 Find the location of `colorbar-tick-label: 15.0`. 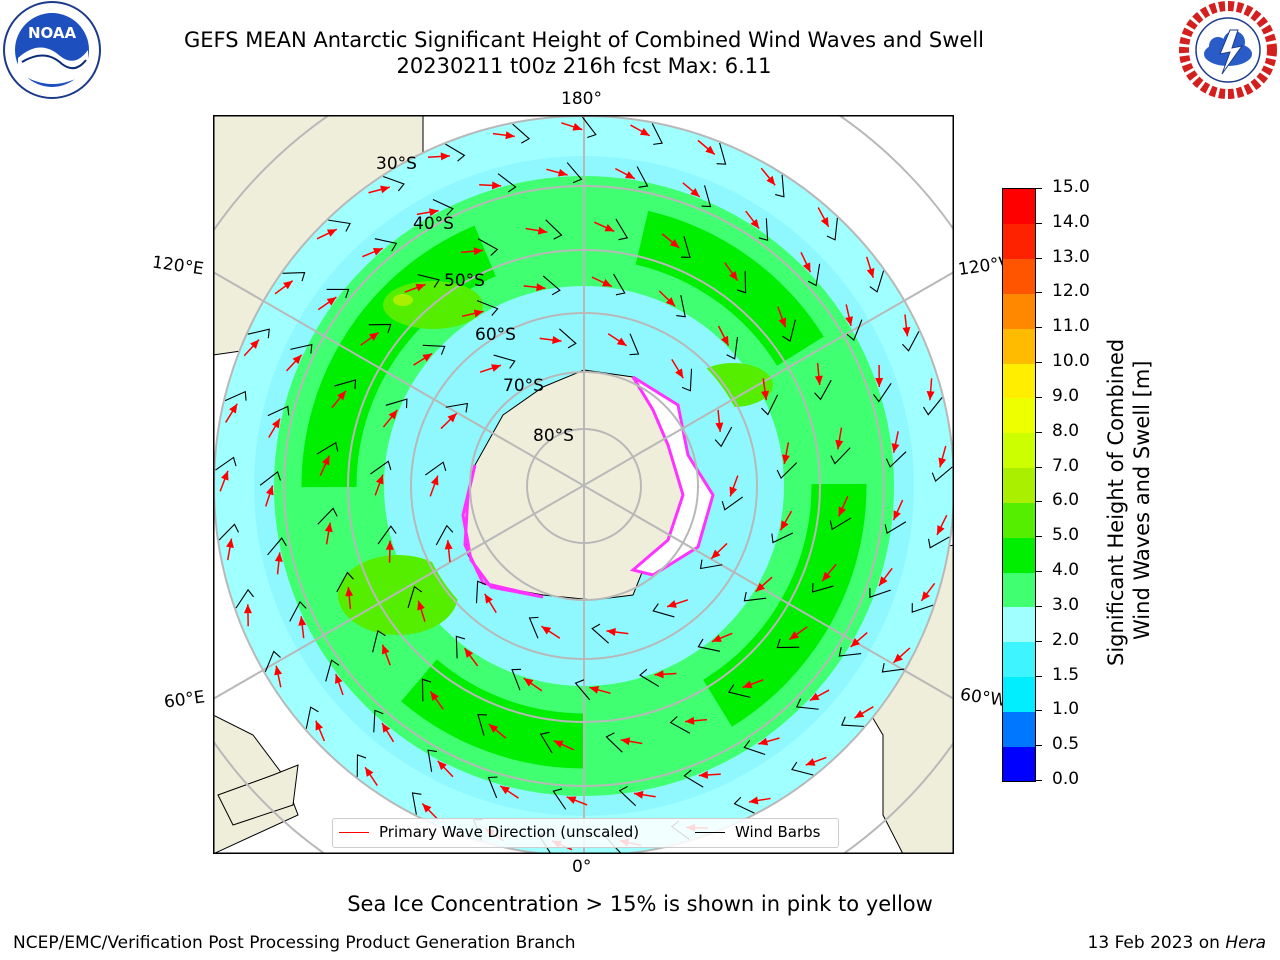

colorbar-tick-label: 15.0 is located at coordinates (1071, 187).